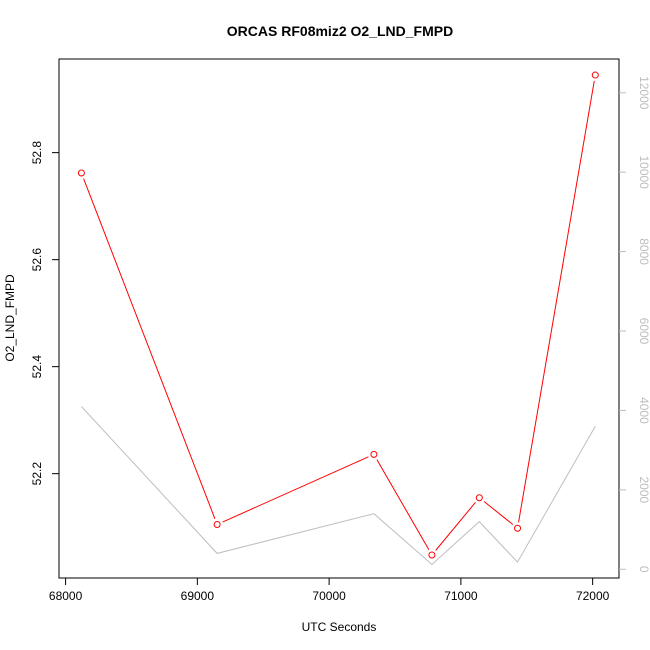 The image size is (650, 650). Describe the element at coordinates (329, 596) in the screenshot. I see `x-tick-label: 70000` at that location.